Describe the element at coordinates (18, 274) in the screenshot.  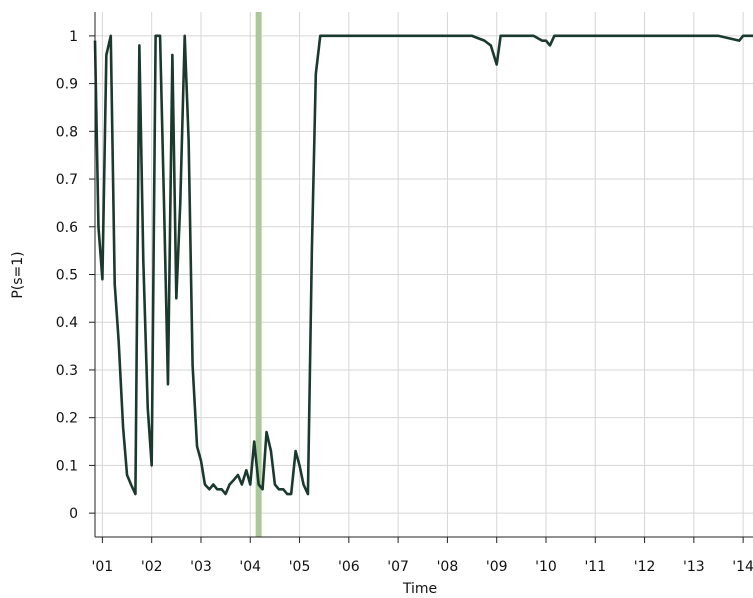
I see `y-axis-title: P(s=1)` at that location.